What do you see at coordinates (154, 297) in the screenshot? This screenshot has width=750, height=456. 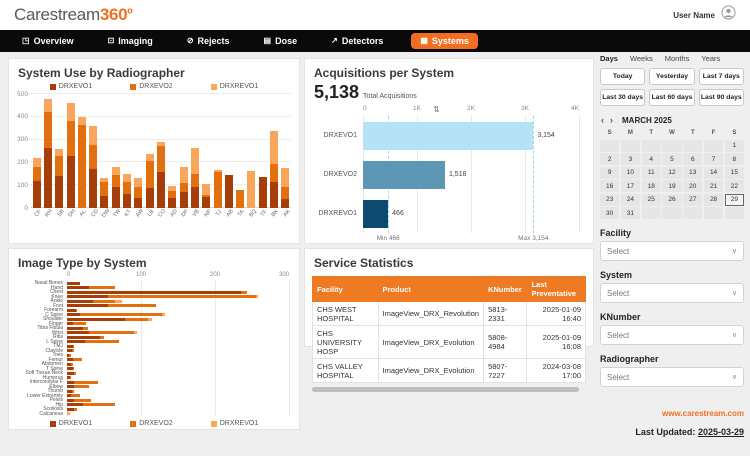 I see `image-type-row: Knee` at bounding box center [154, 297].